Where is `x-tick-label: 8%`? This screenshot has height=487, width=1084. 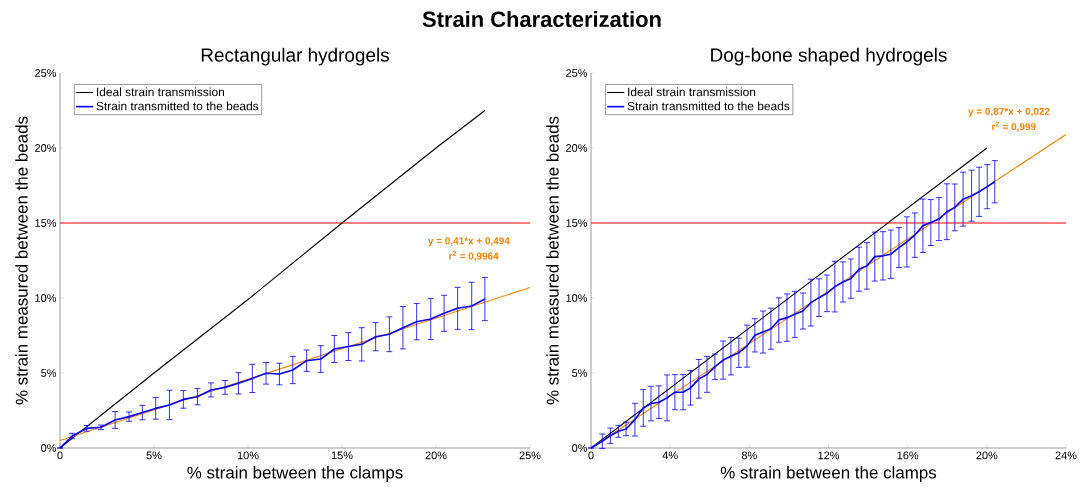
x-tick-label: 8% is located at coordinates (749, 455).